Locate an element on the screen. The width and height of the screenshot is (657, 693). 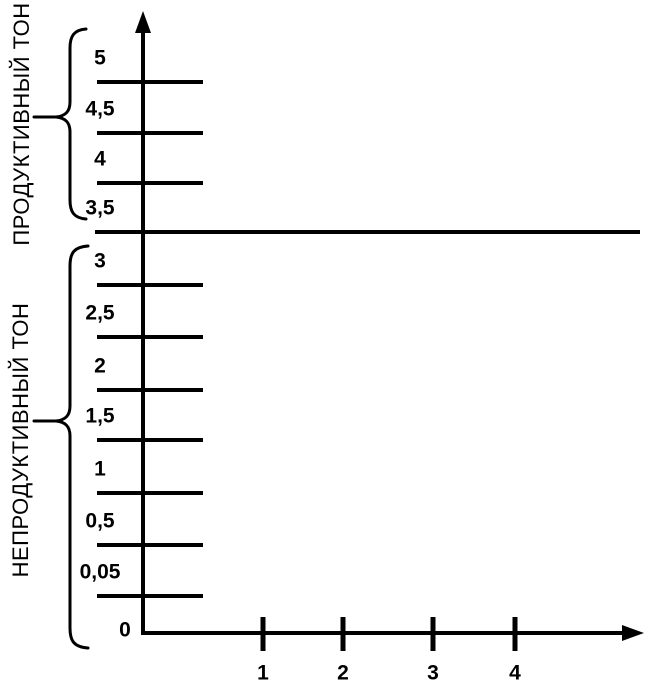
y-tick-label: 2 is located at coordinates (100, 366).